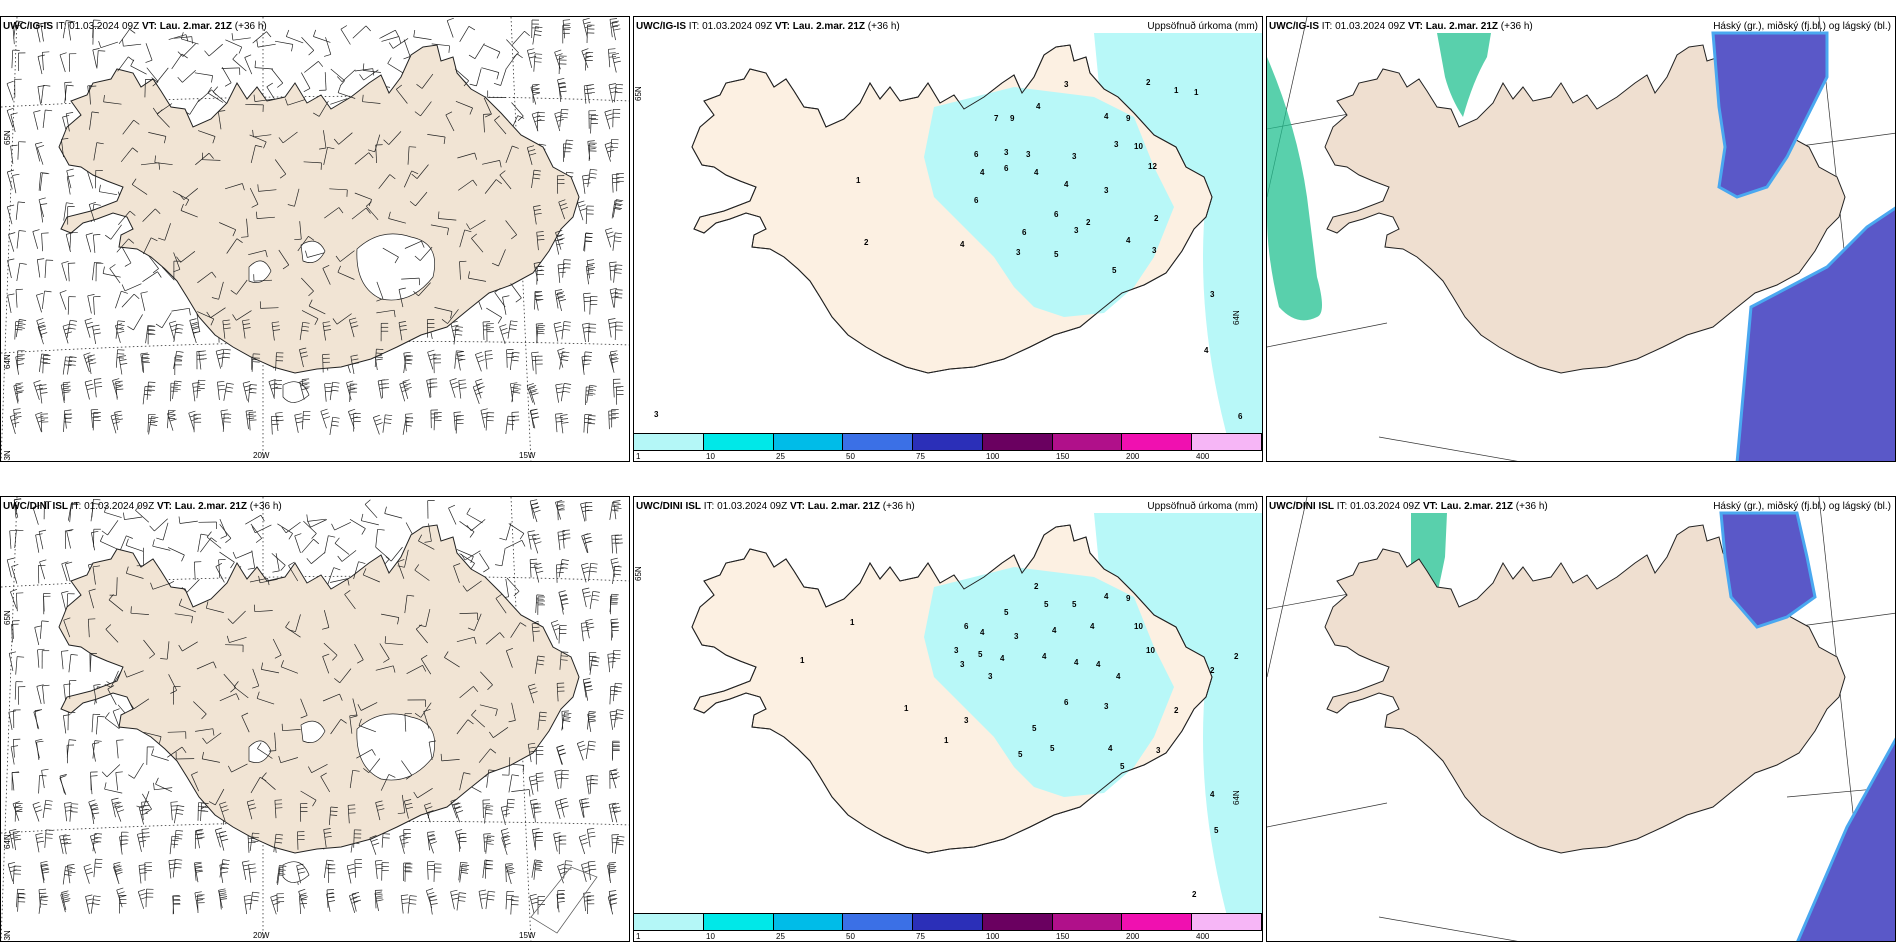 Image resolution: width=1900 pixels, height=950 pixels. What do you see at coordinates (1203, 936) in the screenshot?
I see `legend-label: 400` at bounding box center [1203, 936].